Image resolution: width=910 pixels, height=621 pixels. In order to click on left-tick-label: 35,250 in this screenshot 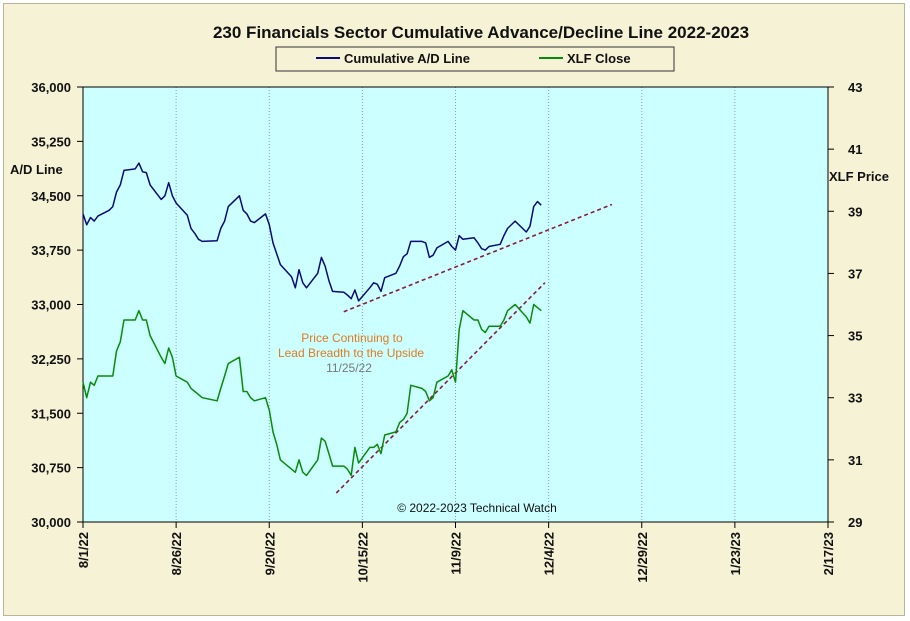, I will do `click(51, 141)`.